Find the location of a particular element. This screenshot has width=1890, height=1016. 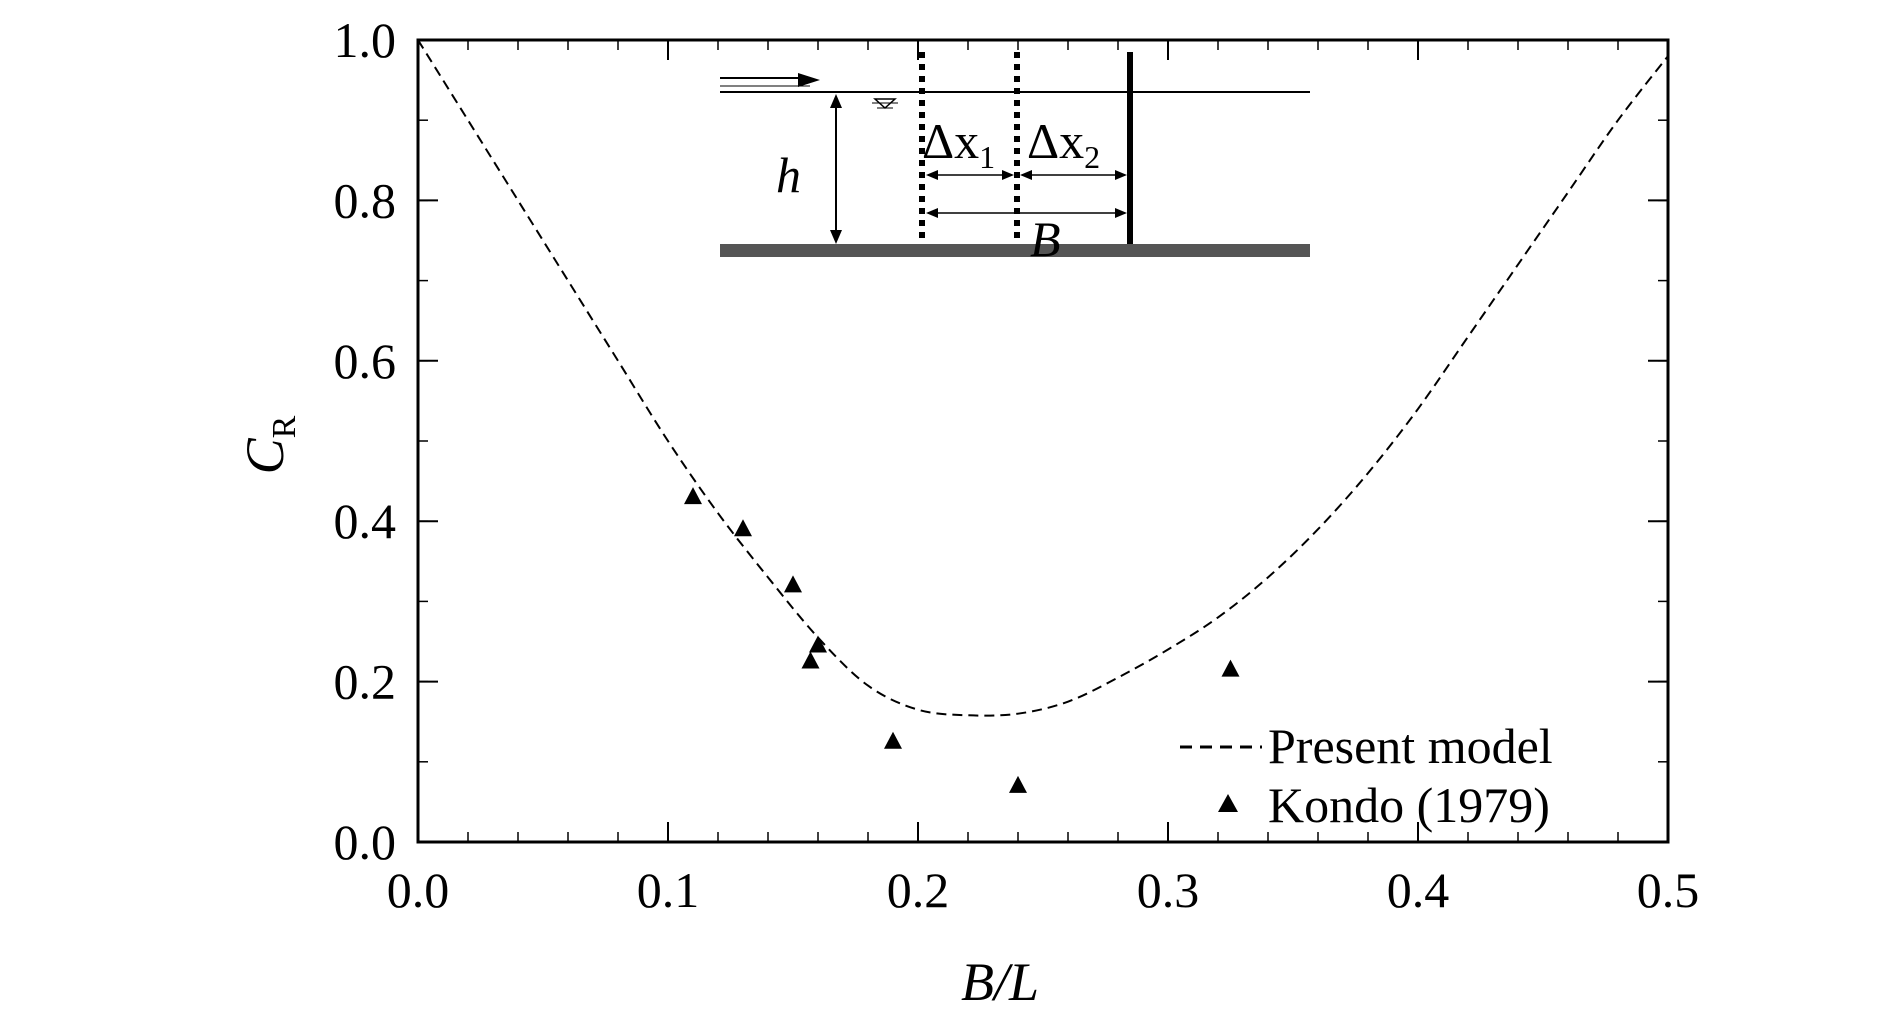

x-axis-title: B/L is located at coordinates (1000, 982).